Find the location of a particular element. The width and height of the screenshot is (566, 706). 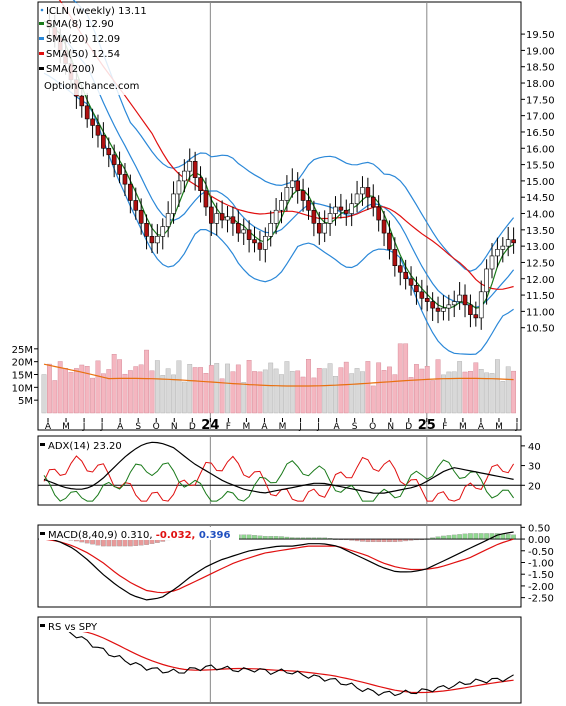

volume-average-line is located at coordinates (278, 375).